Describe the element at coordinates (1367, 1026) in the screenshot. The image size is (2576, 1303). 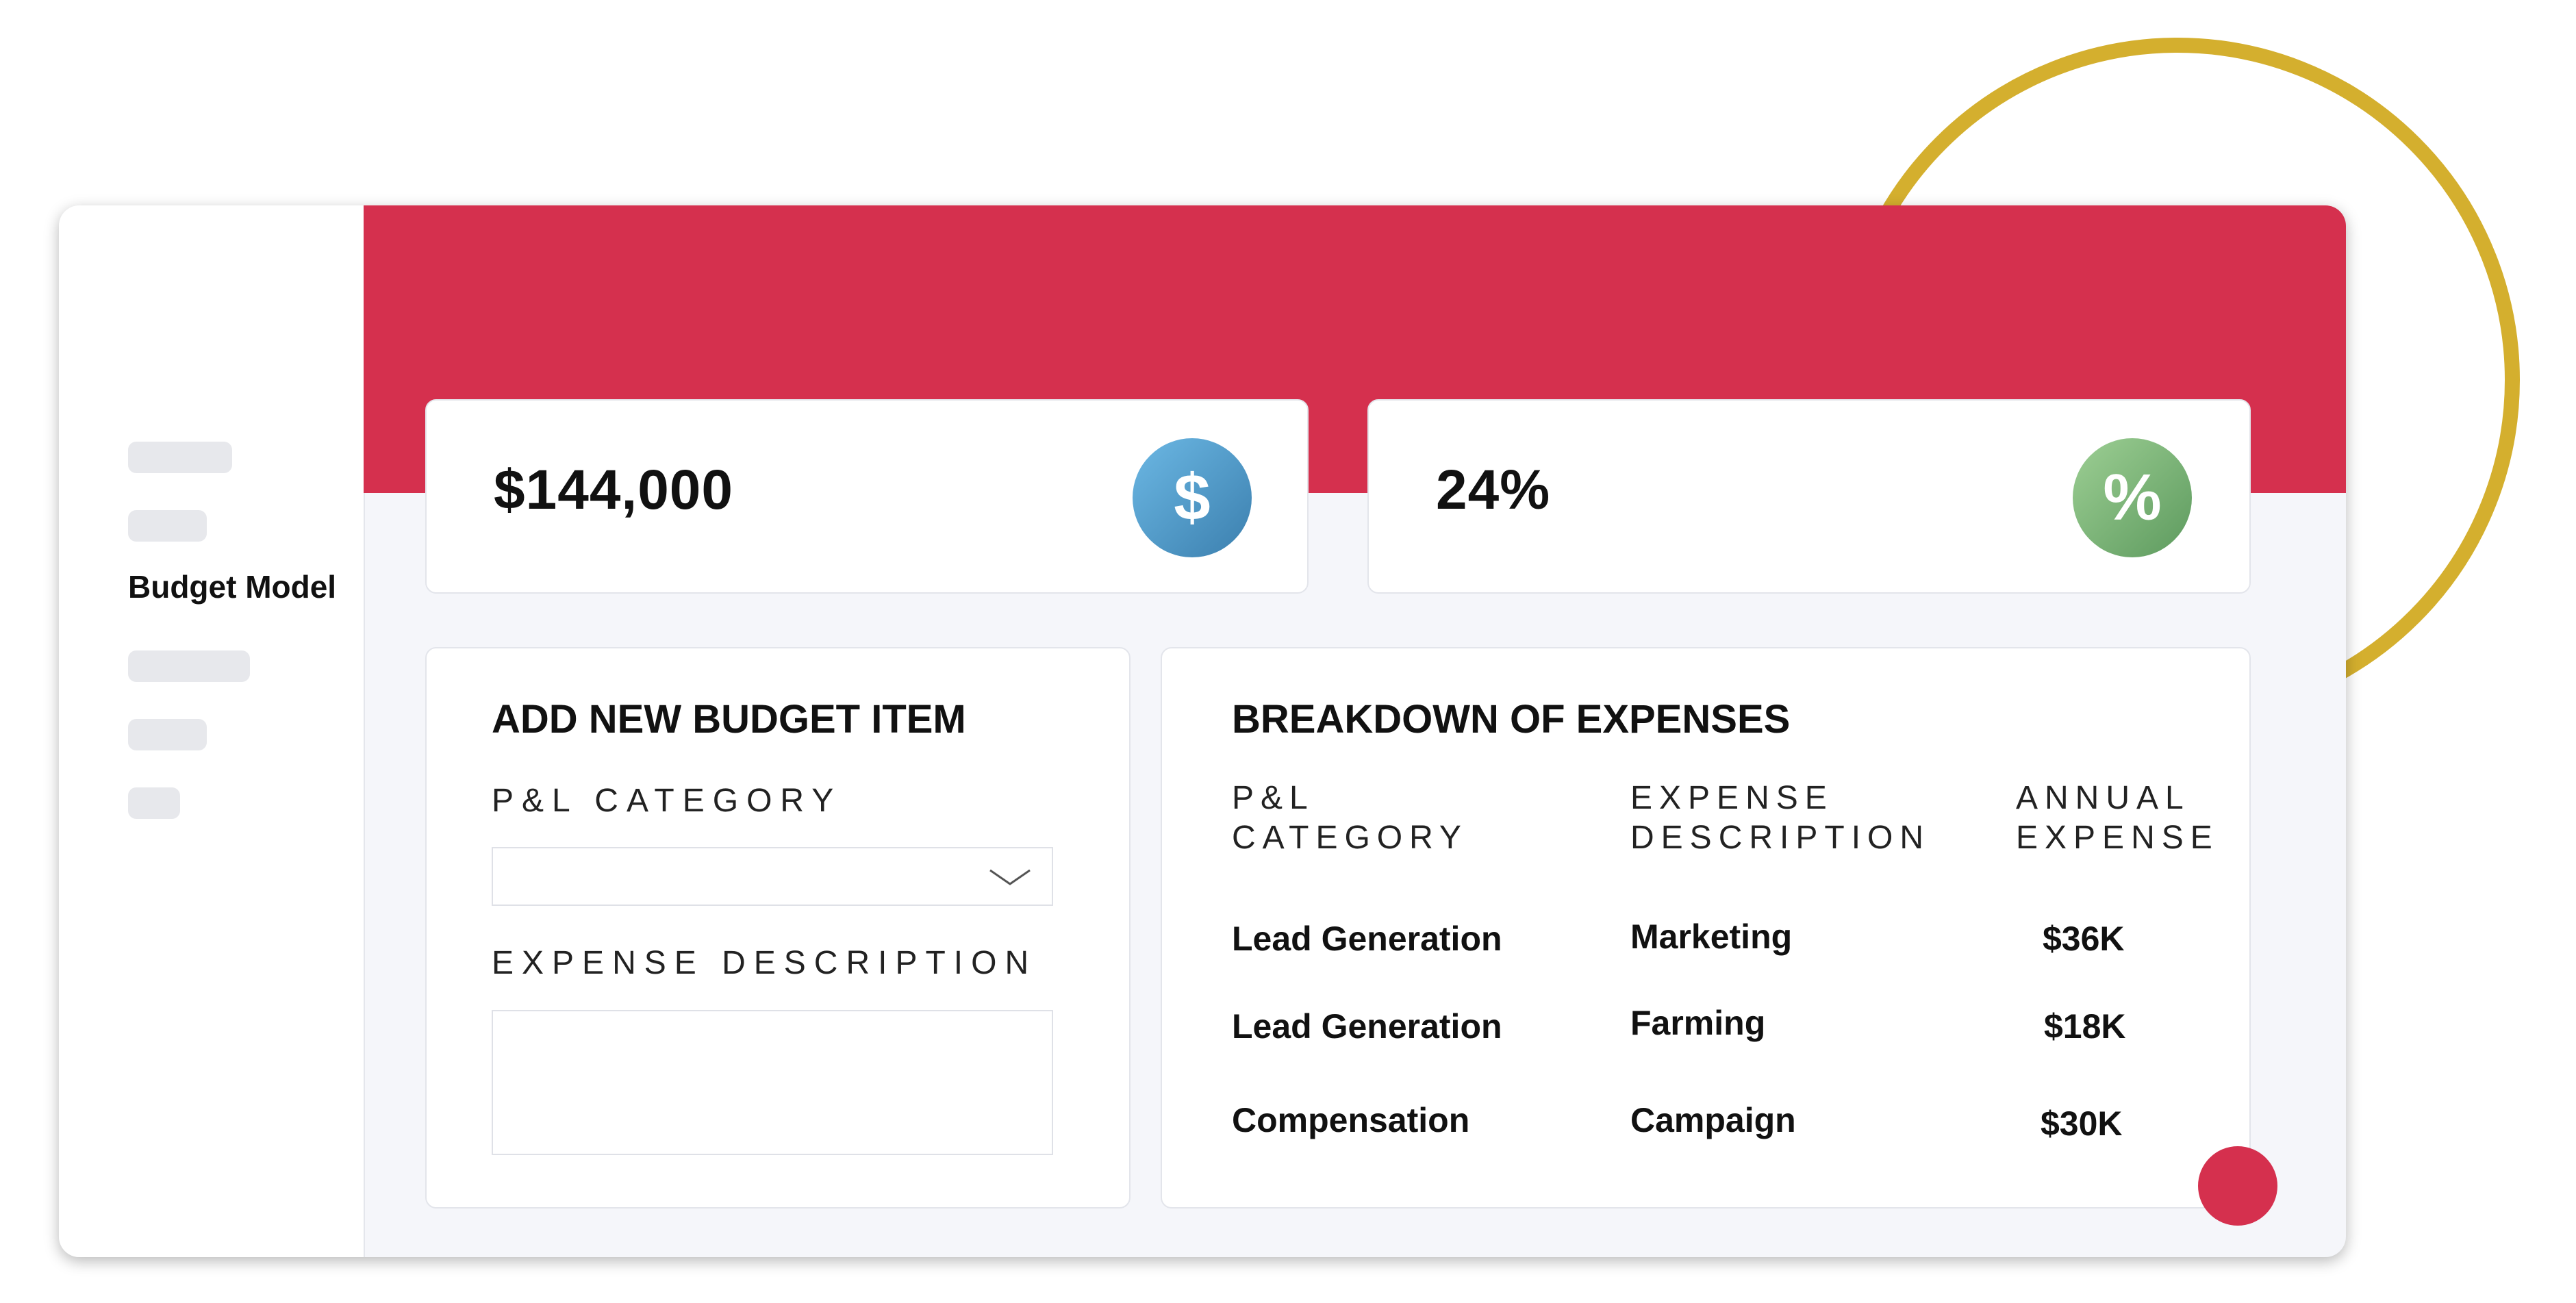
I see `row-2-category: Lead Generation` at that location.